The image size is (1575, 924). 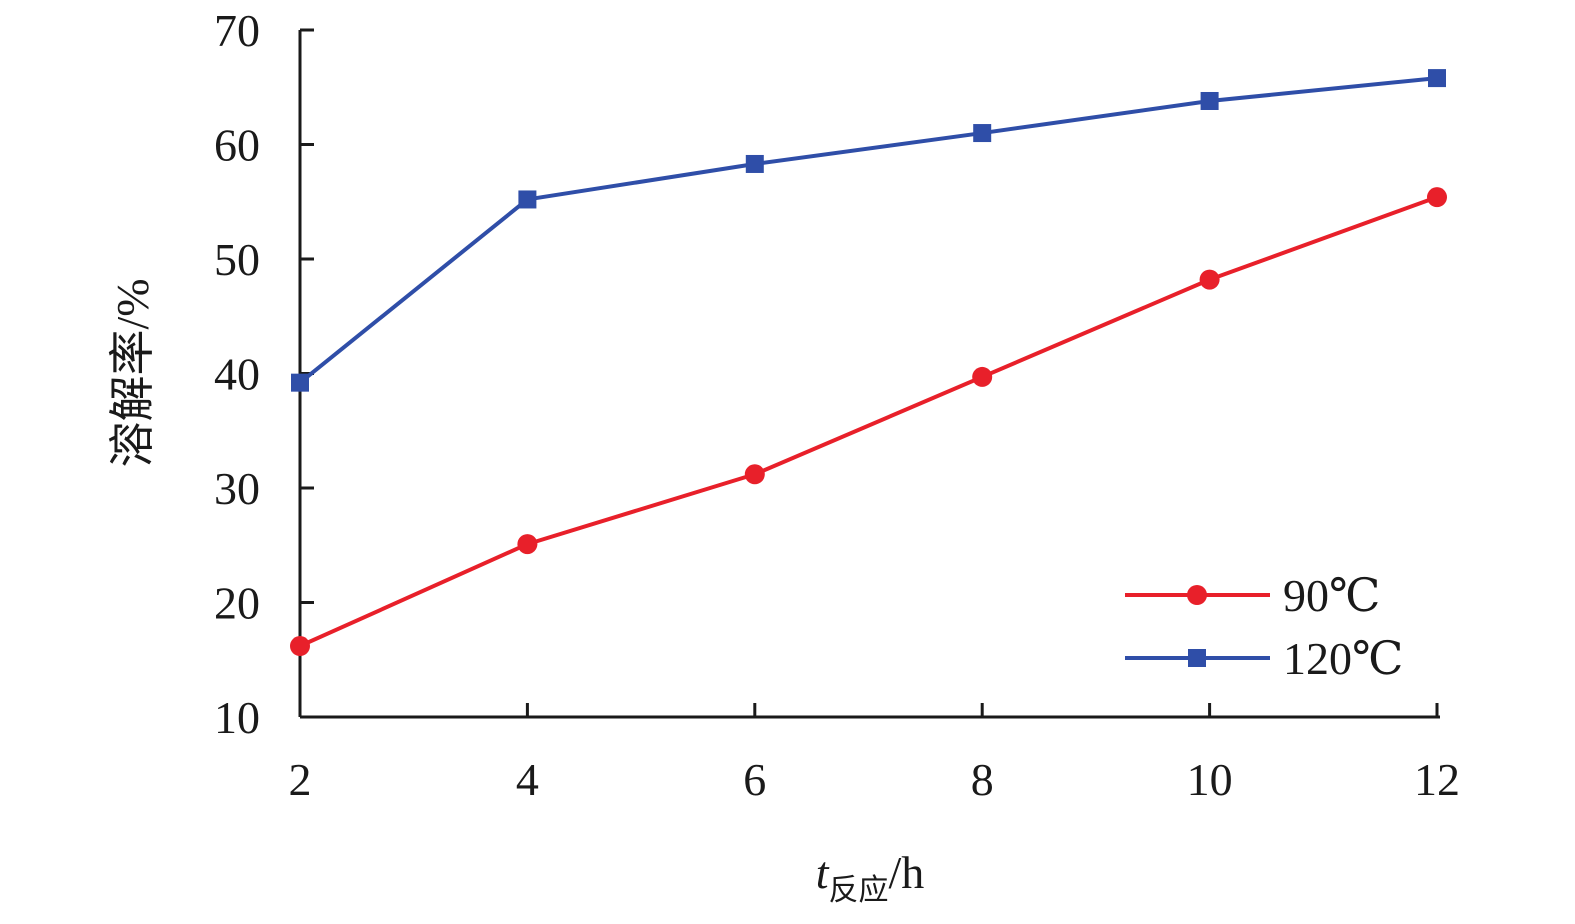 What do you see at coordinates (237, 145) in the screenshot?
I see `y-tick-label: 60` at bounding box center [237, 145].